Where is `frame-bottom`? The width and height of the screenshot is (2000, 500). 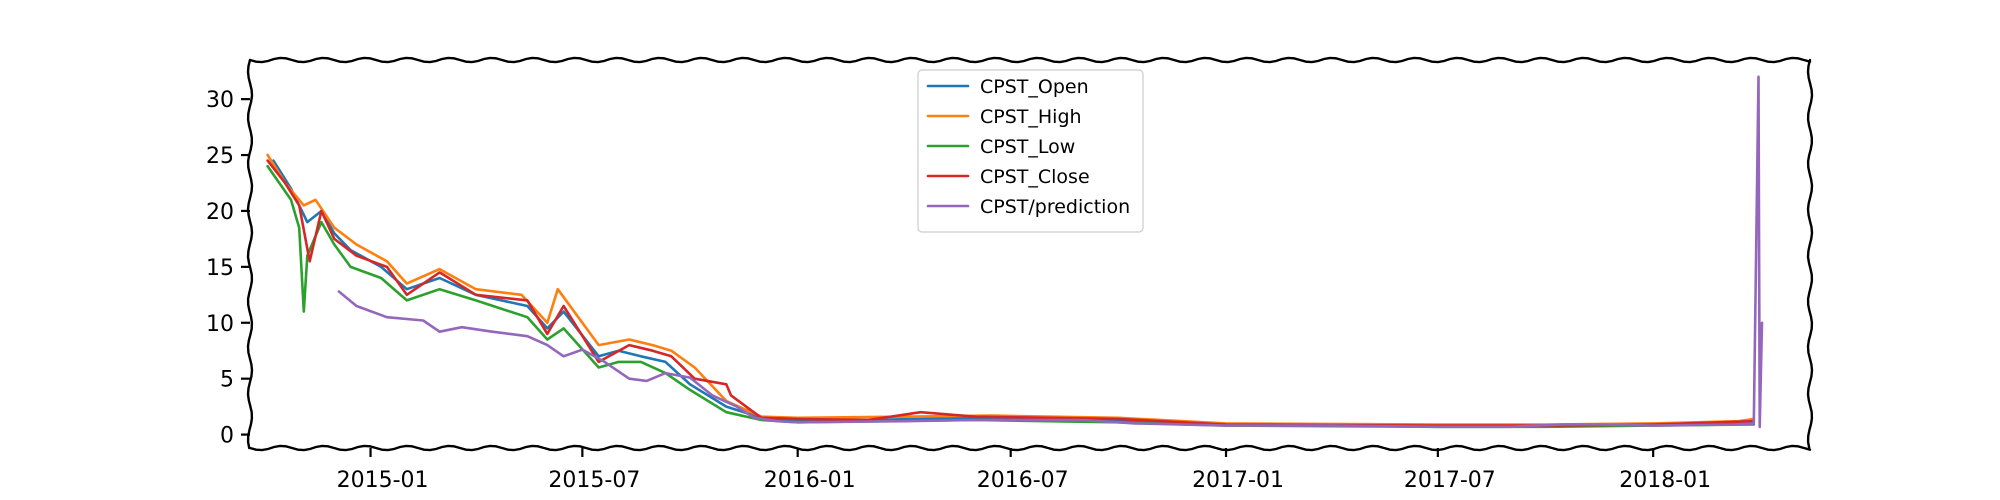
frame-bottom is located at coordinates (1030, 448).